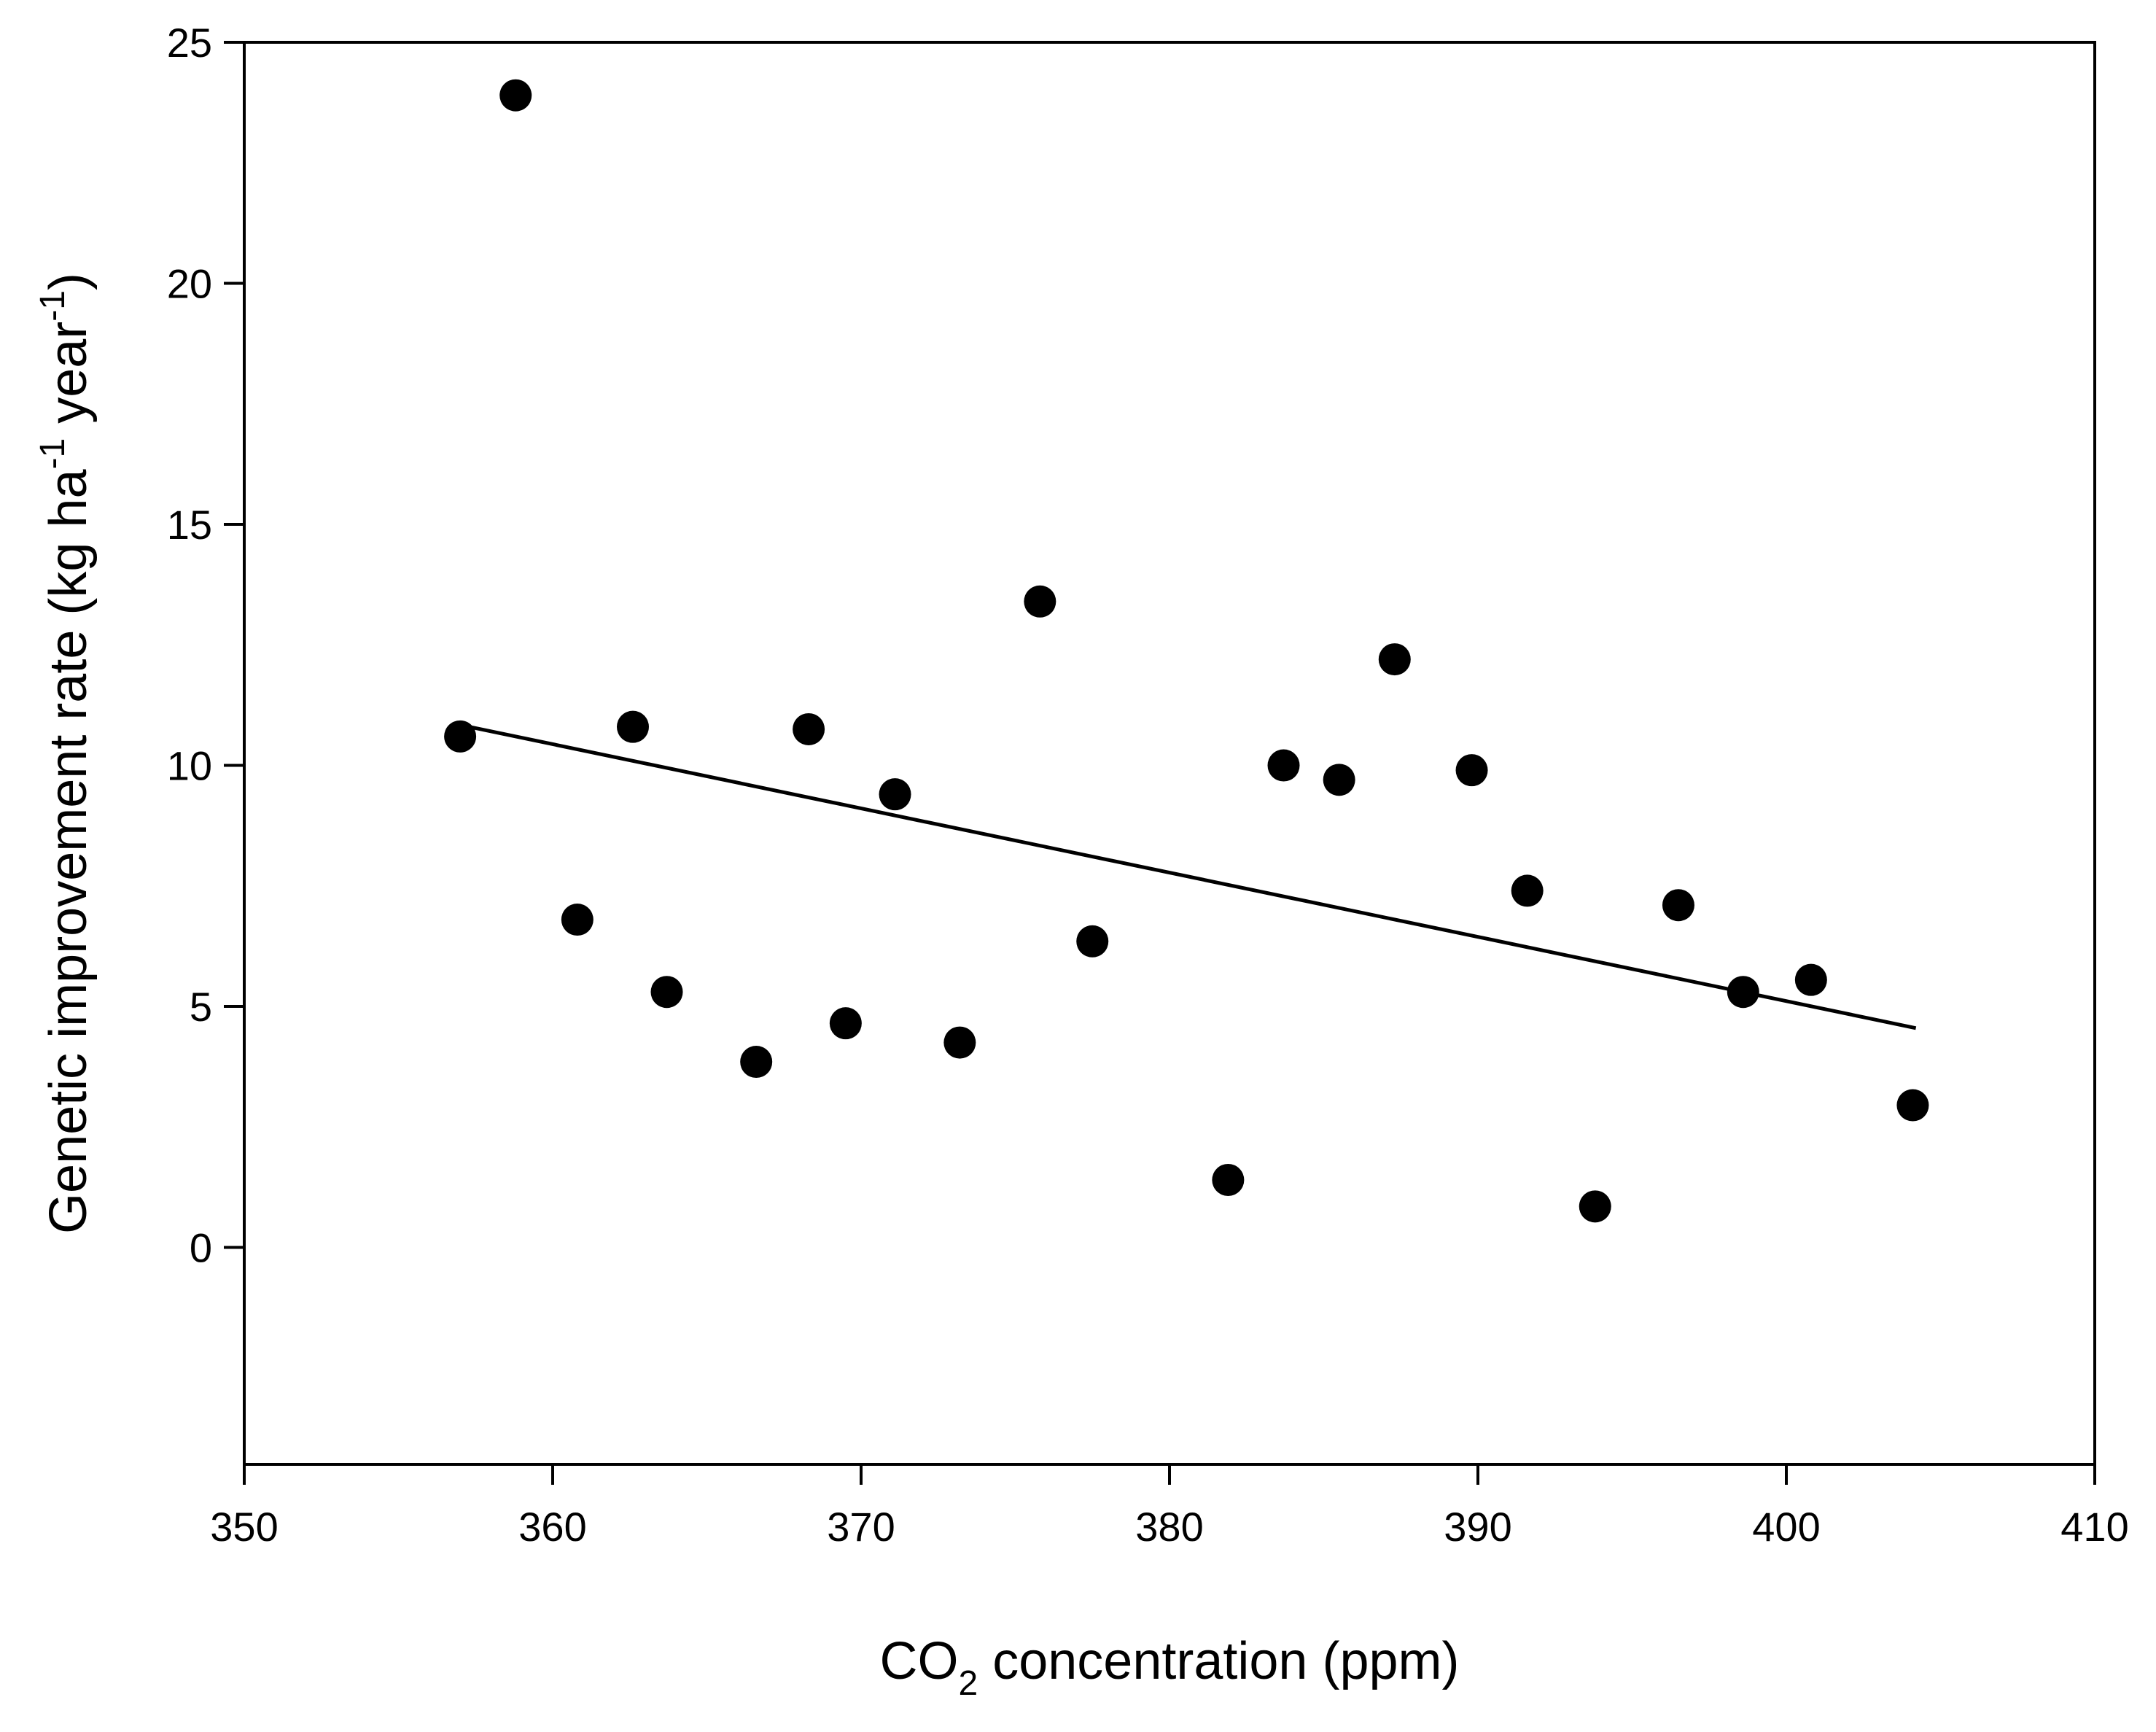  What do you see at coordinates (189, 284) in the screenshot?
I see `y-tick-label: 20` at bounding box center [189, 284].